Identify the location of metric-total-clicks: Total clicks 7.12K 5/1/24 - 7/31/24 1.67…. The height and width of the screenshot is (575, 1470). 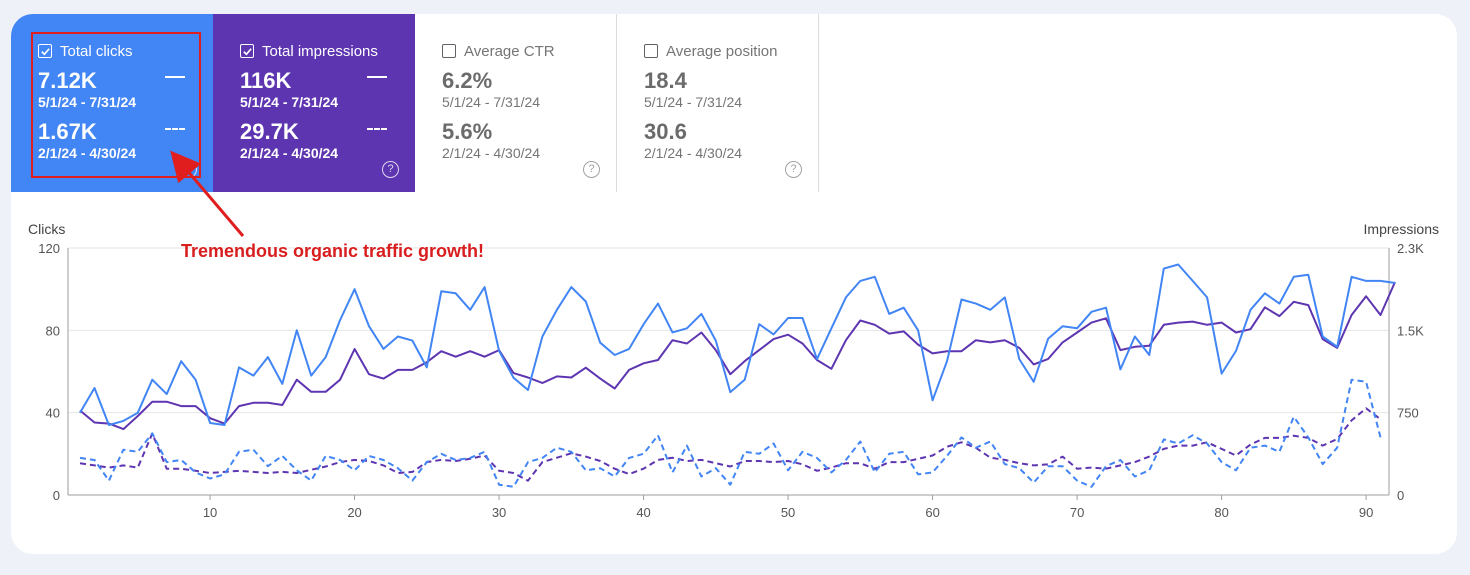
(112, 103).